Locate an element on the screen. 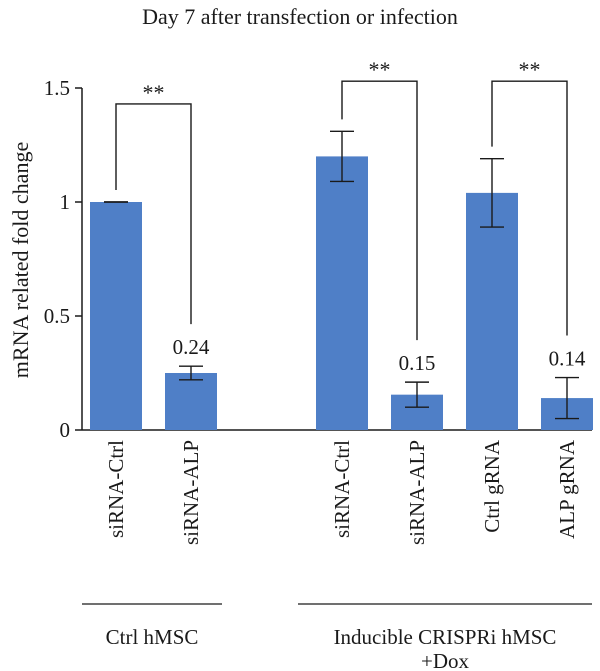  y-tick-label: 1.5 is located at coordinates (57, 88).